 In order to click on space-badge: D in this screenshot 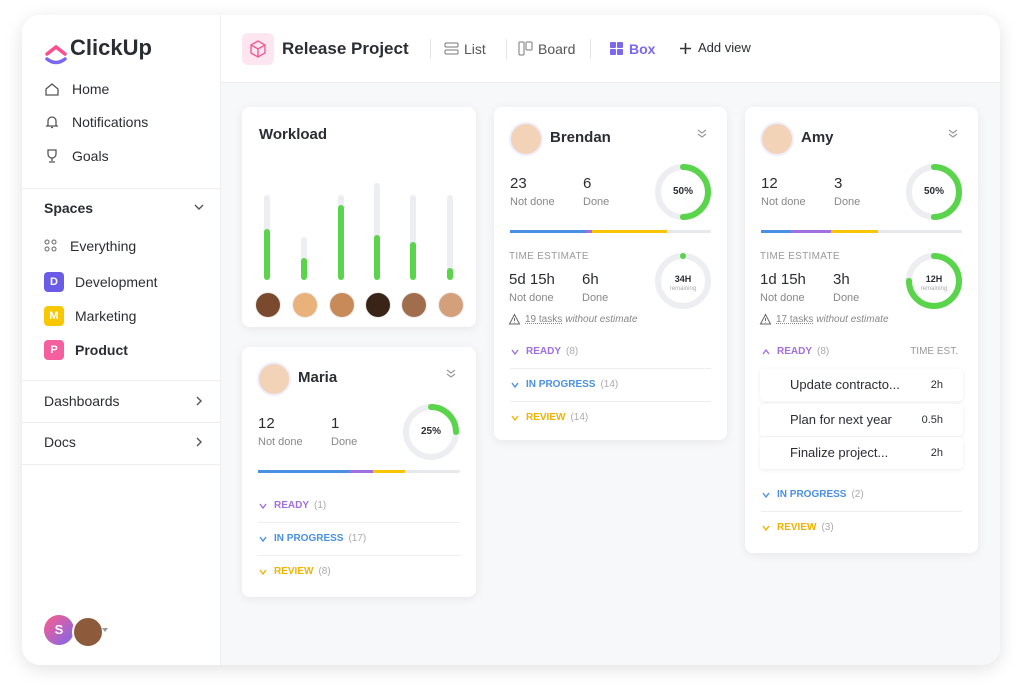, I will do `click(54, 282)`.